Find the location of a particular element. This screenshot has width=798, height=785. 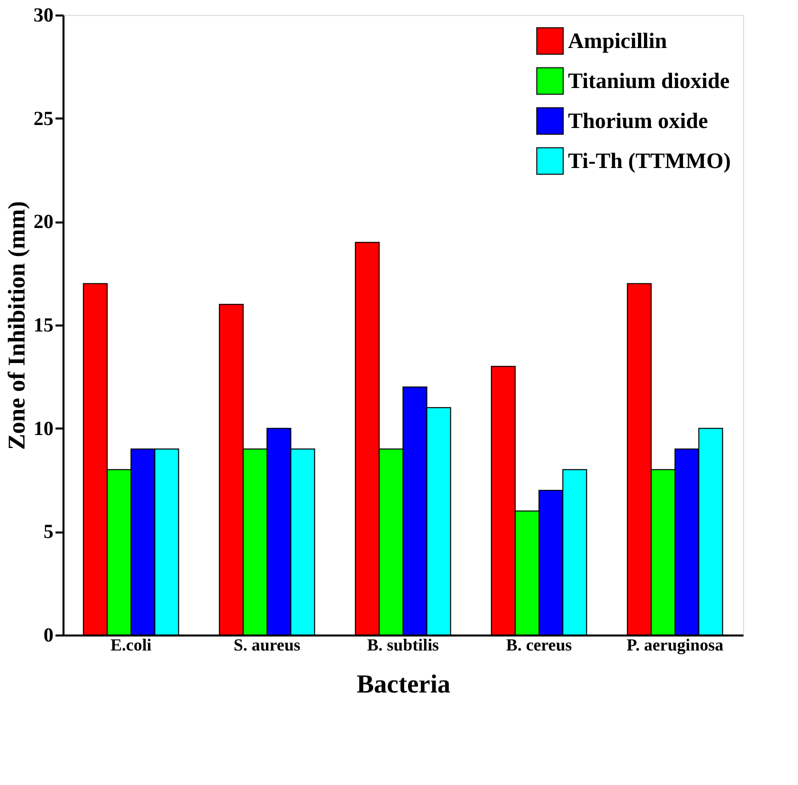

y-axis-title: Zone of Inhibition (mm) is located at coordinates (17, 325).